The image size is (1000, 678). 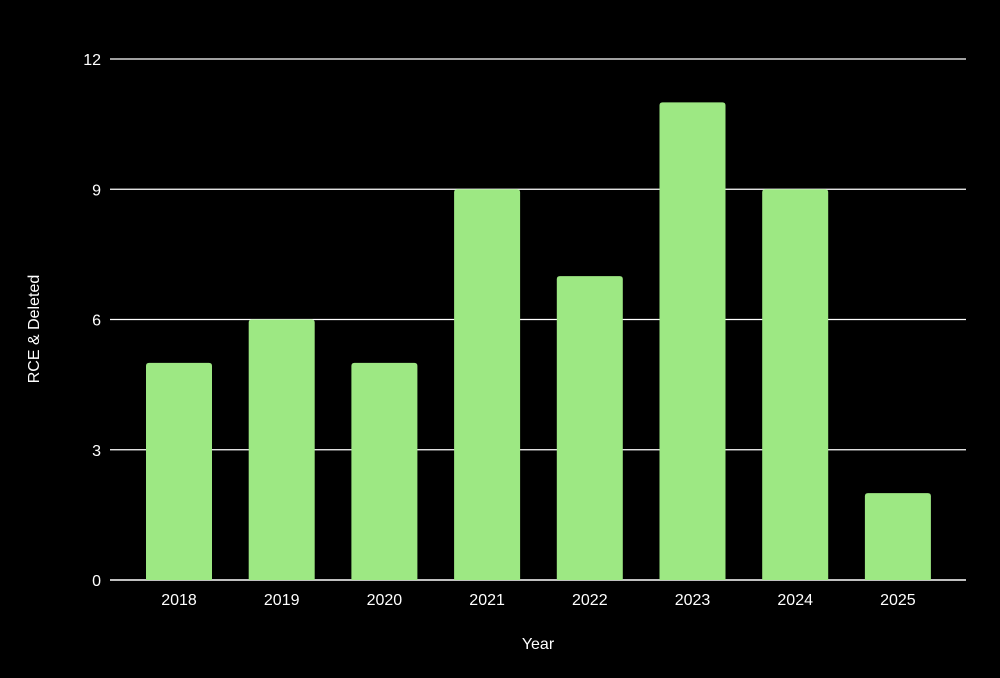 What do you see at coordinates (281, 449) in the screenshot?
I see `bar-2019` at bounding box center [281, 449].